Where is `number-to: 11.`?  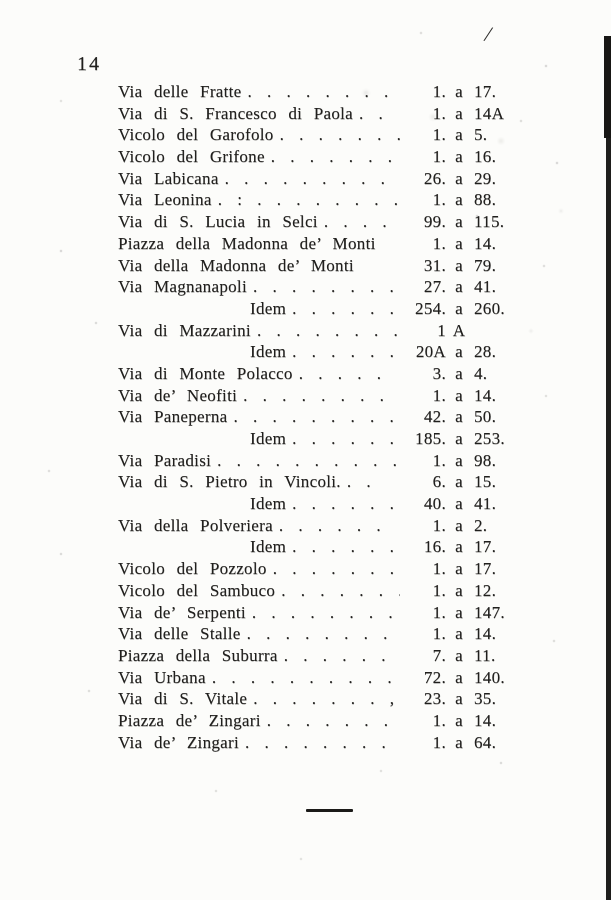 number-to: 11. is located at coordinates (485, 655).